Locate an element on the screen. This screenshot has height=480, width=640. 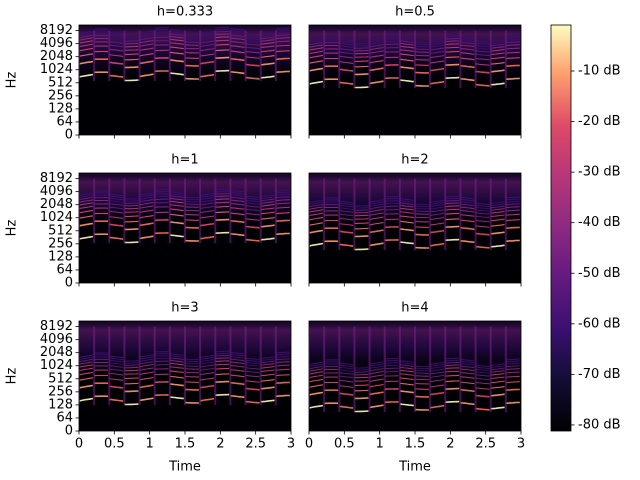
x-tick-label: 0 is located at coordinates (309, 444).